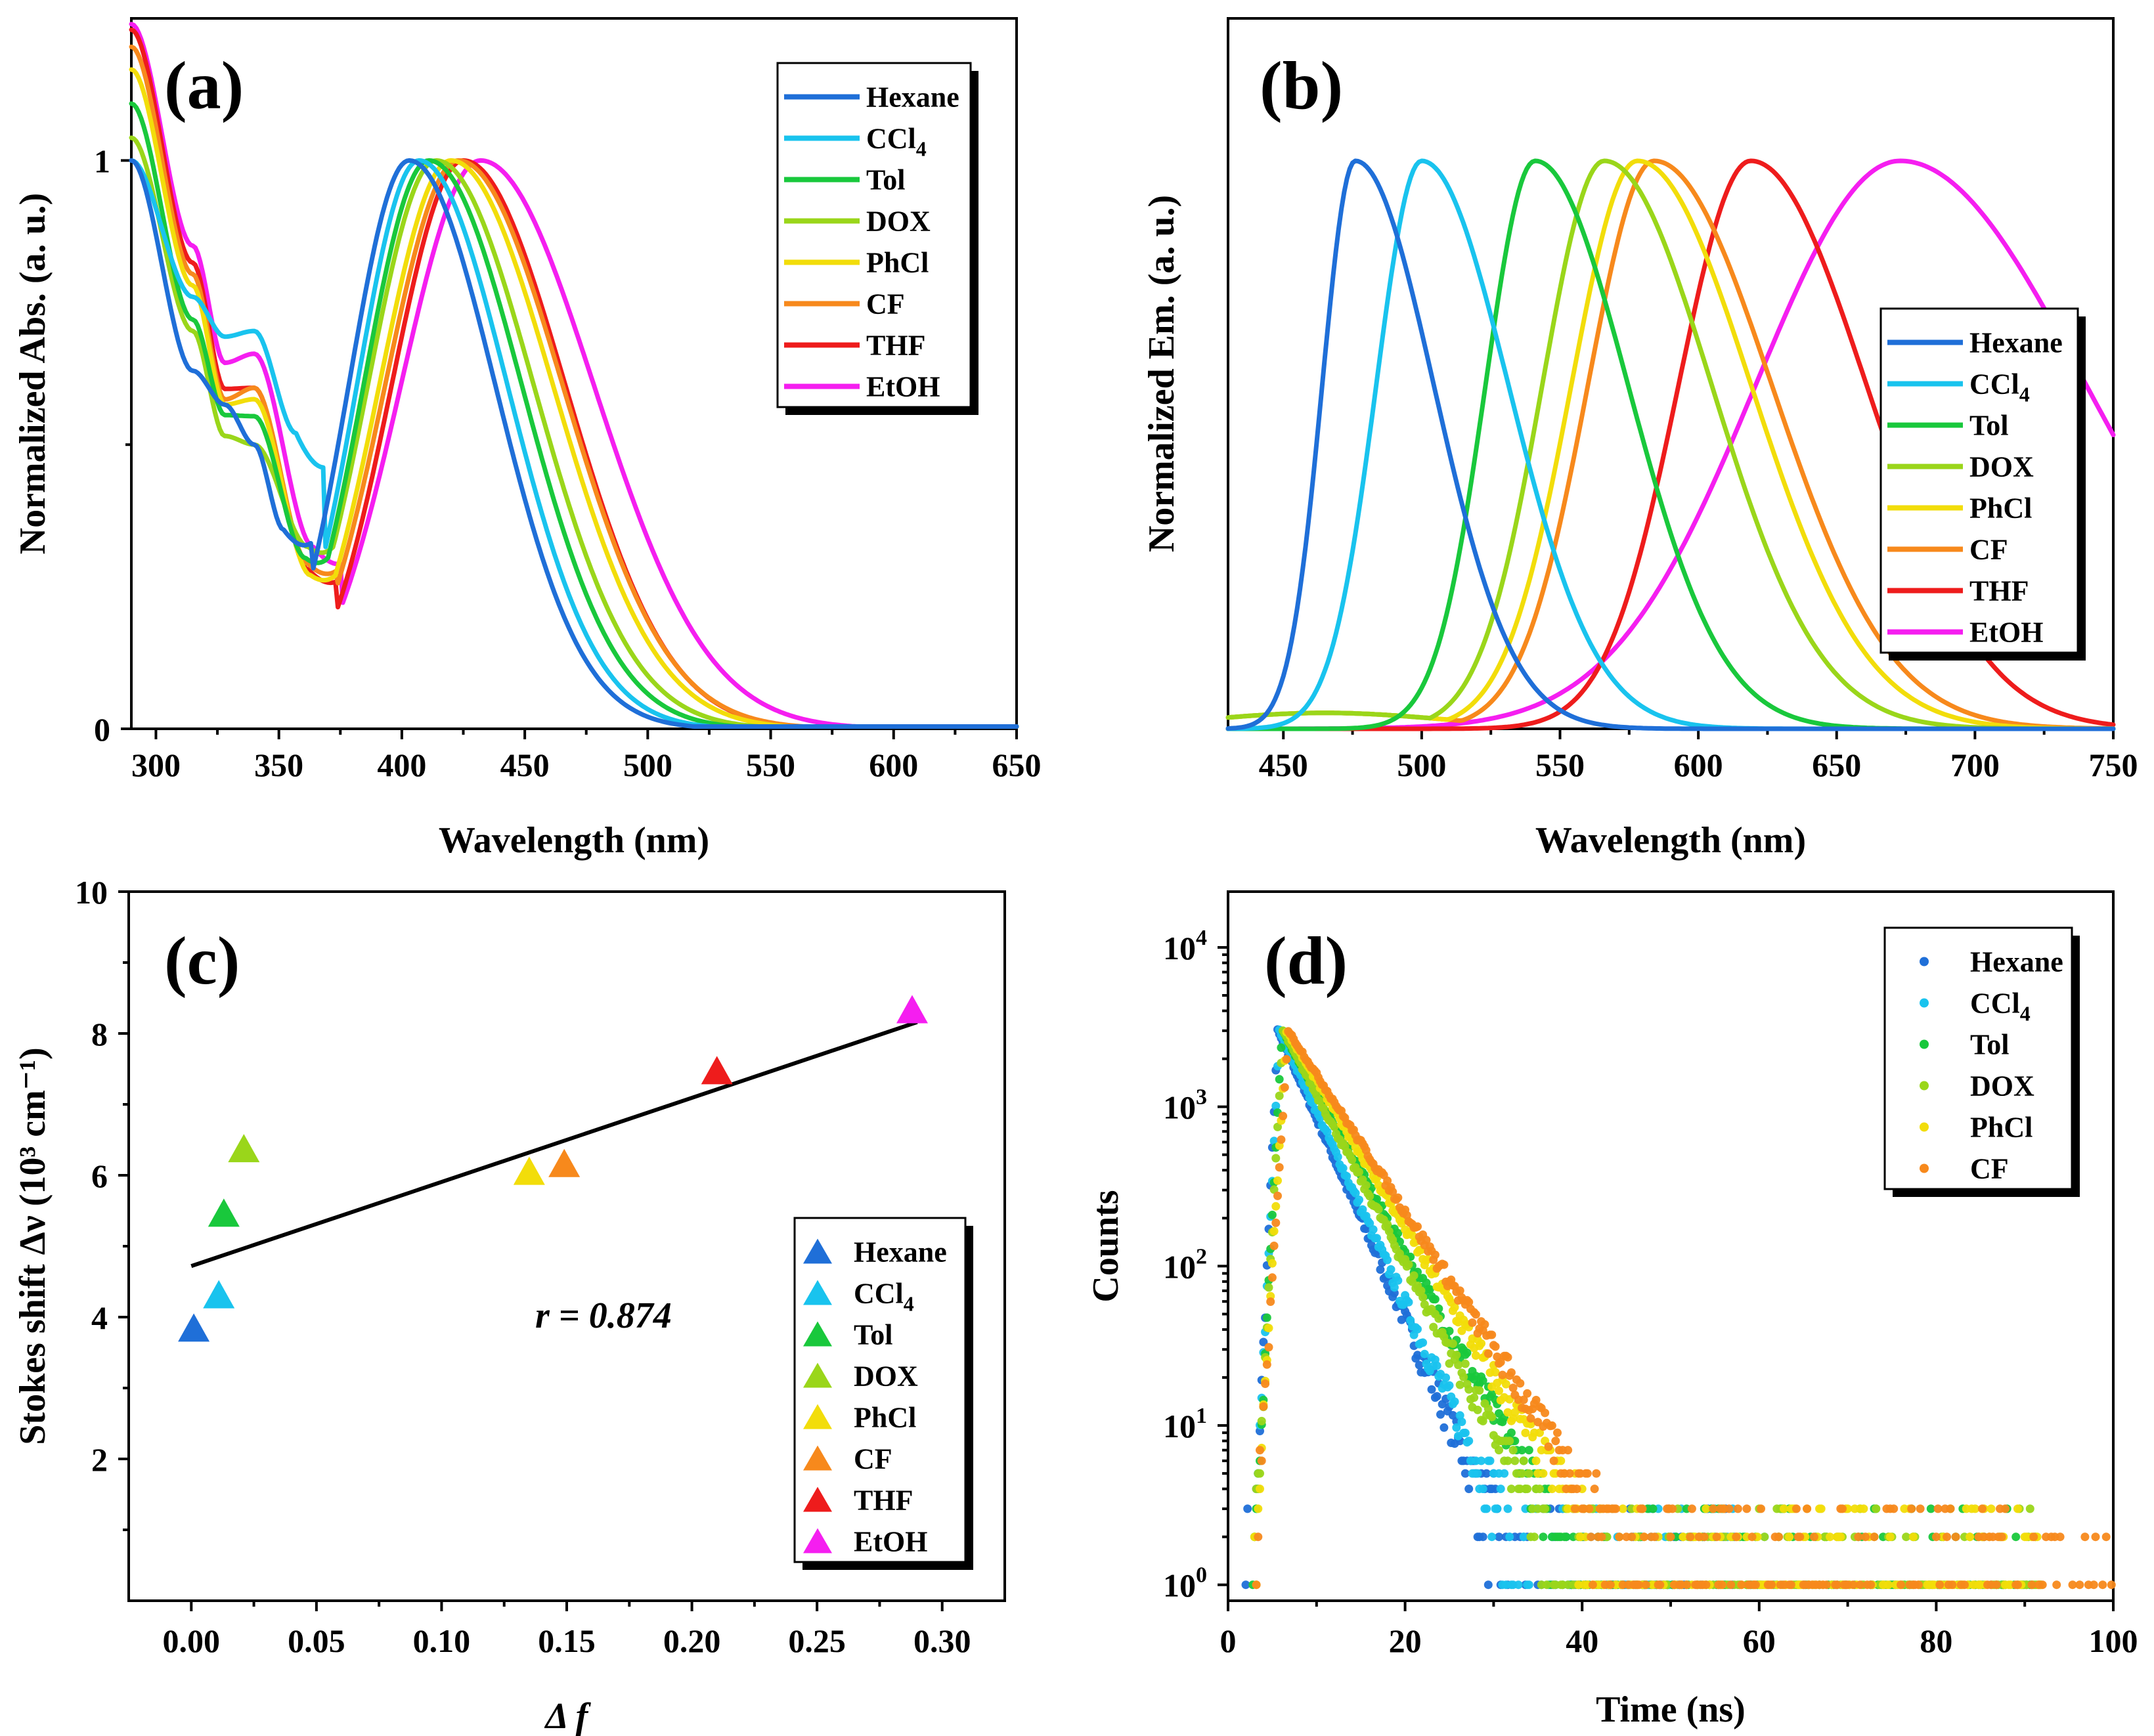 The width and height of the screenshot is (2154, 1736). Describe the element at coordinates (278, 765) in the screenshot. I see `x-tick-label: 350` at that location.